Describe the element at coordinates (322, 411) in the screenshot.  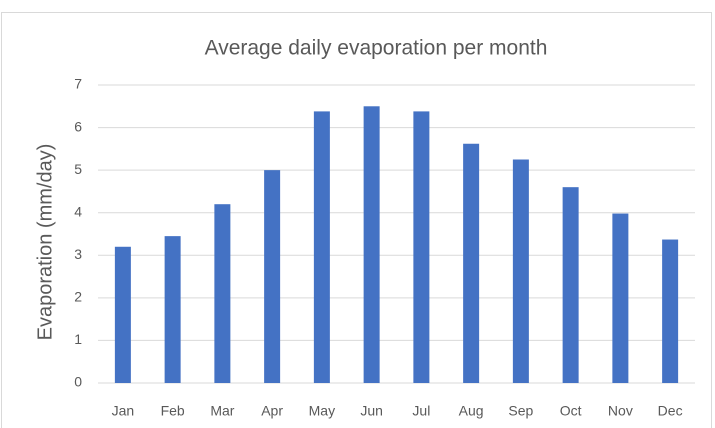
I see `x-tick-label: May` at that location.